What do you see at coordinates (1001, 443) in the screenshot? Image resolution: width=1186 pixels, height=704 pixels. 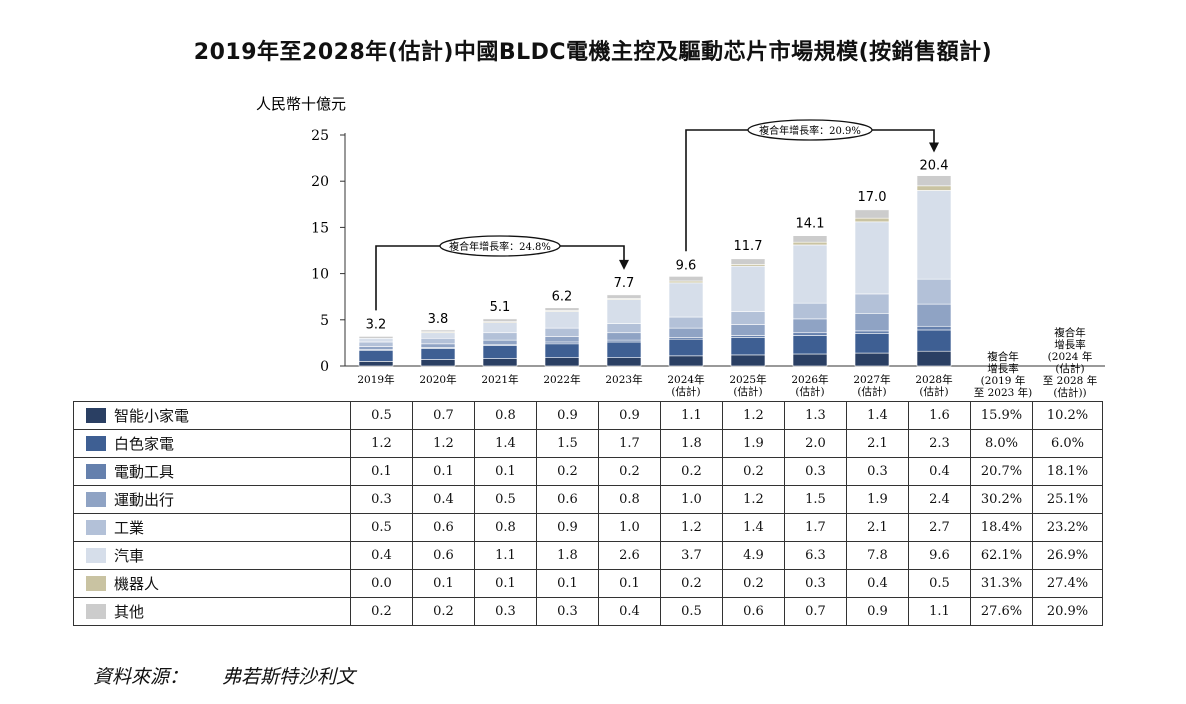 I see `table-cell: 8.0%` at bounding box center [1001, 443].